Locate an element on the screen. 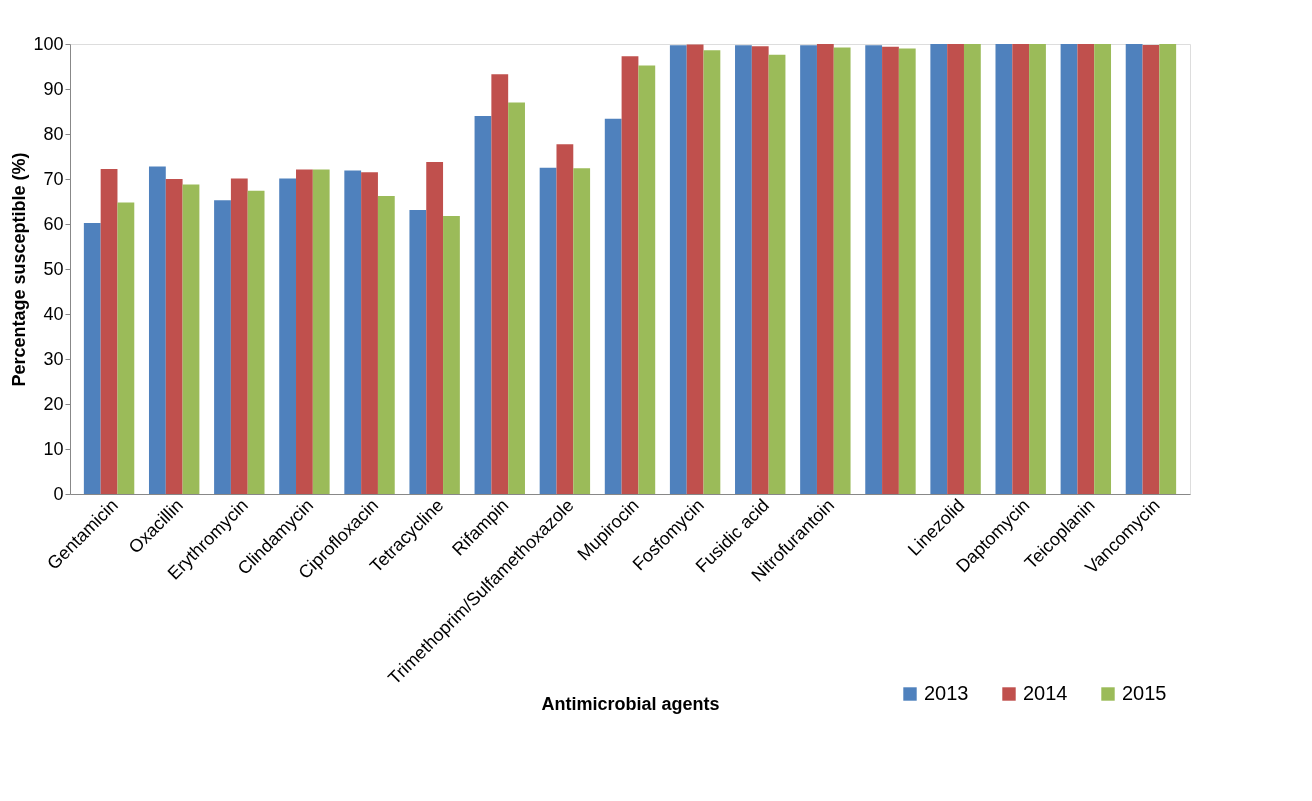 The image size is (1312, 801). y-tick-label: 20 is located at coordinates (53, 403).